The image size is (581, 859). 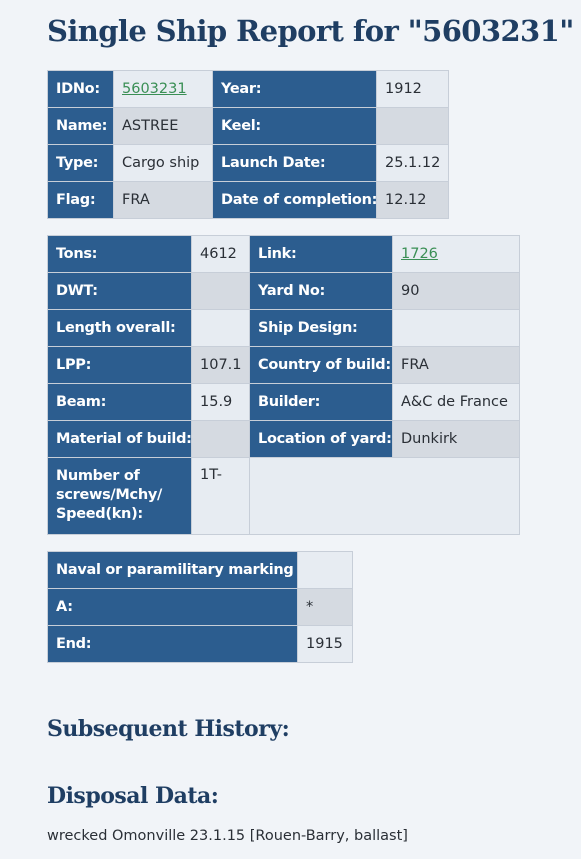 I want to click on a-label: A:, so click(x=172, y=607).